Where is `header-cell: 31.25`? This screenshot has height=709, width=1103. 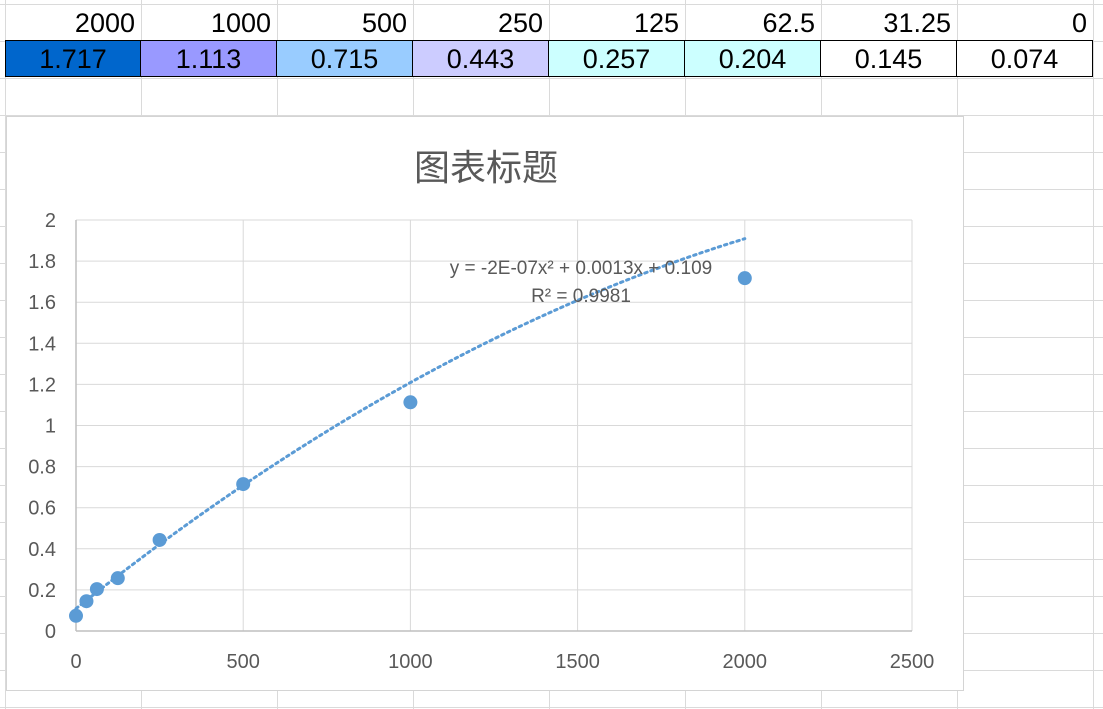
header-cell: 31.25 is located at coordinates (917, 23).